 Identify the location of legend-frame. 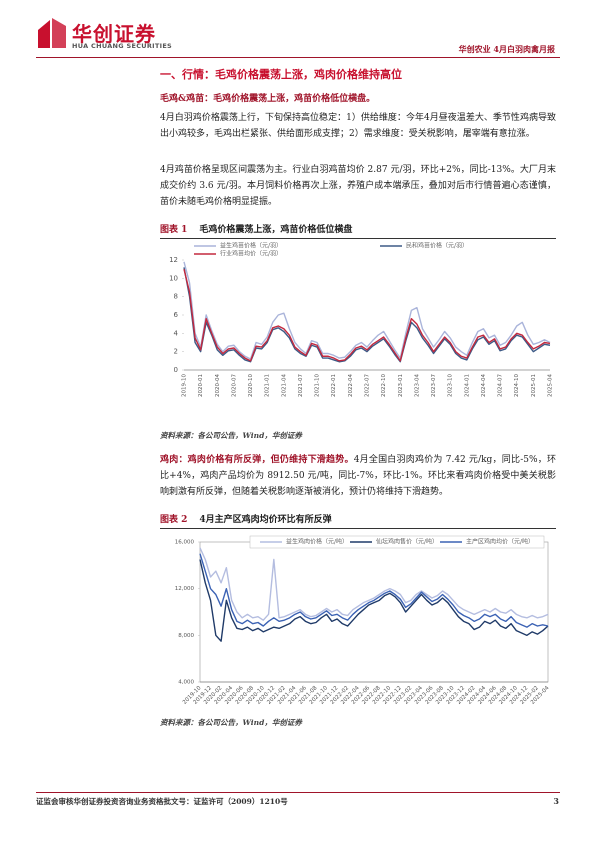
(397, 542).